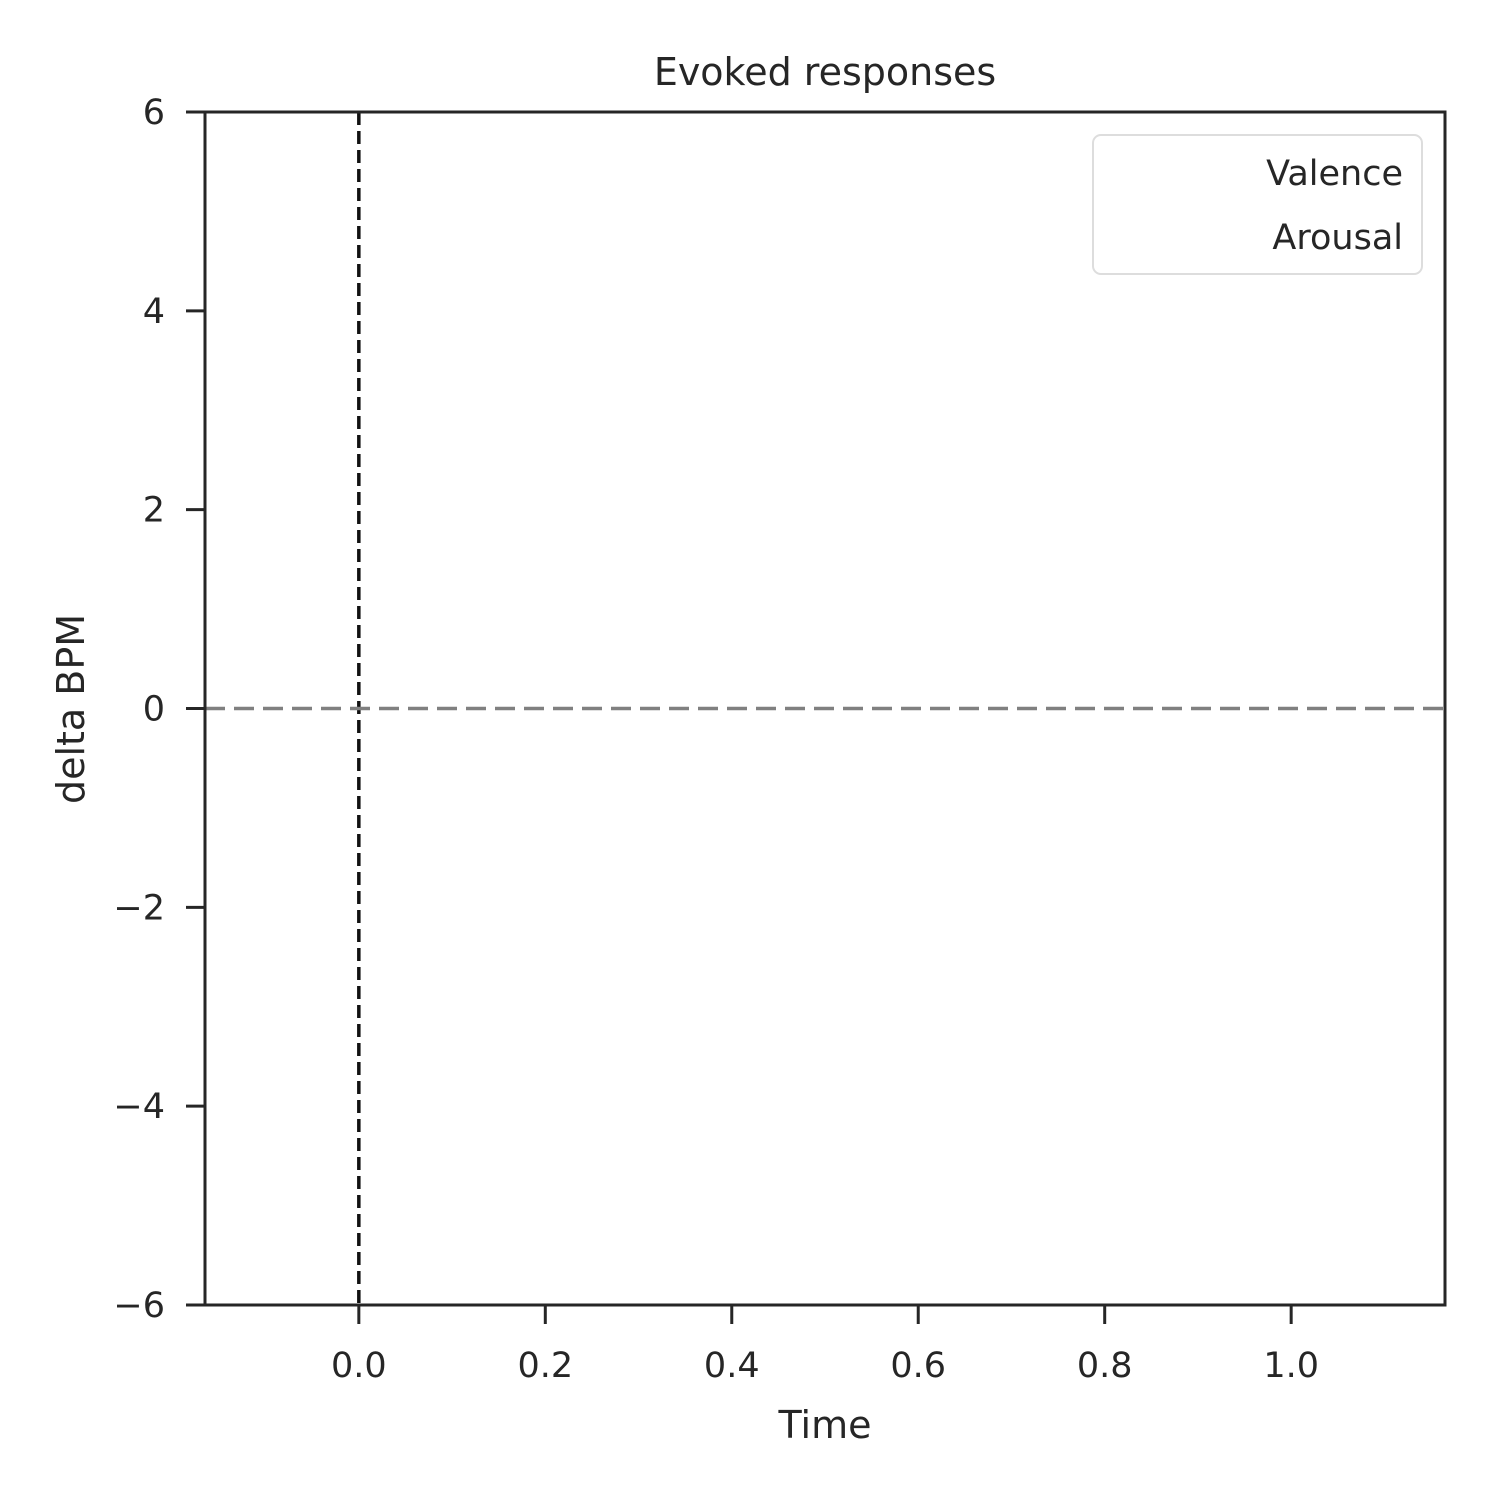 The height and width of the screenshot is (1500, 1500). Describe the element at coordinates (825, 1425) in the screenshot. I see `x-axis-label: Time` at that location.